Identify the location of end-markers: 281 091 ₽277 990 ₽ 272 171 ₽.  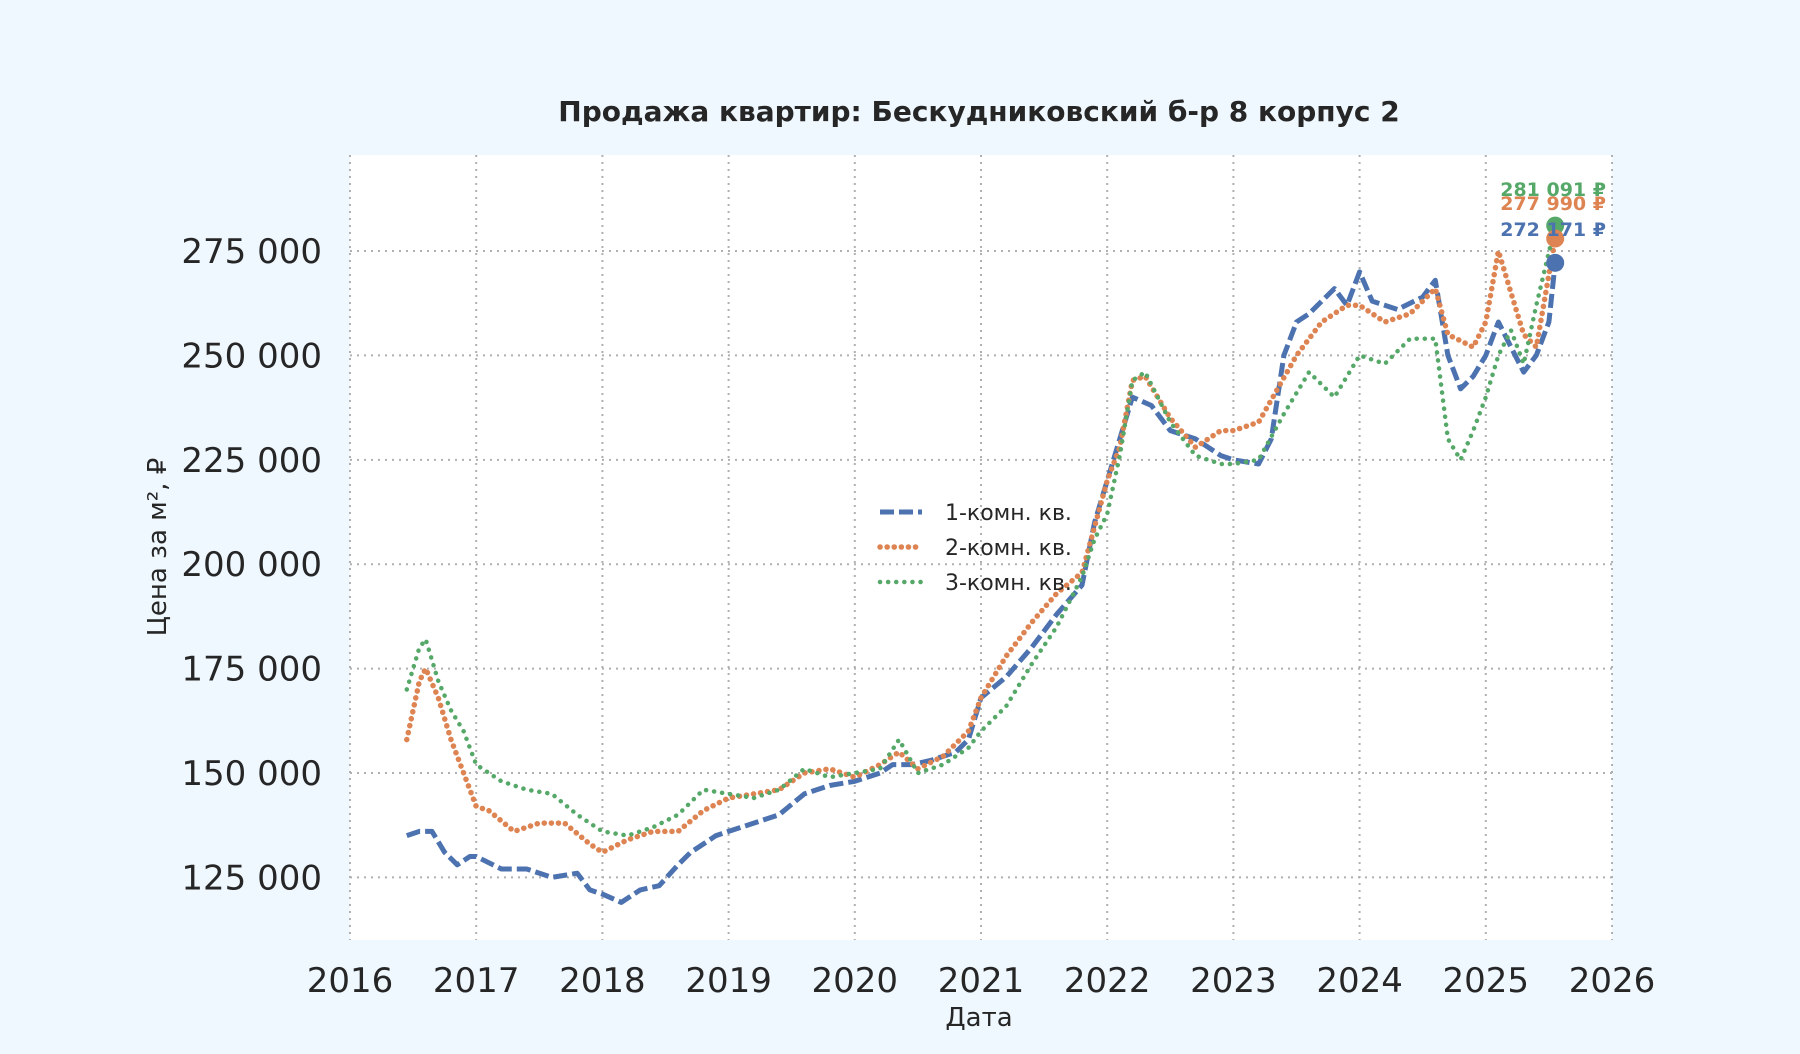
(1553, 225).